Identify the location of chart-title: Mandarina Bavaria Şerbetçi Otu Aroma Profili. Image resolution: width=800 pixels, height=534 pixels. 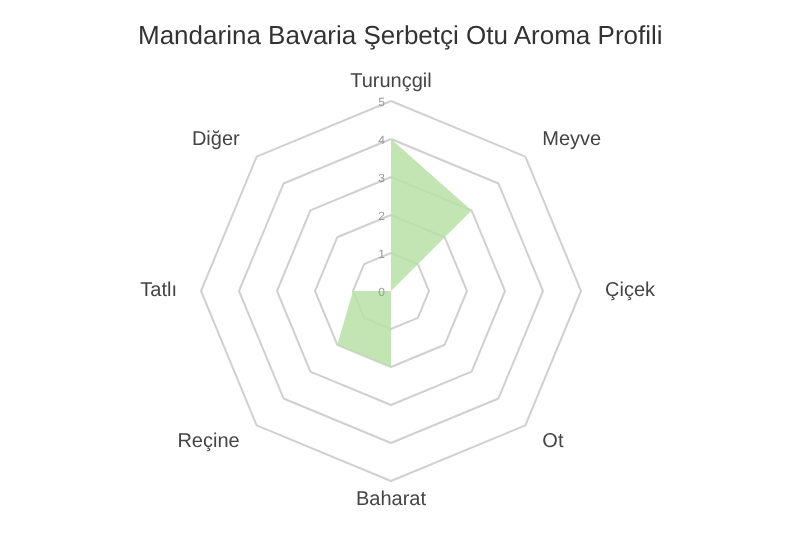
(400, 35).